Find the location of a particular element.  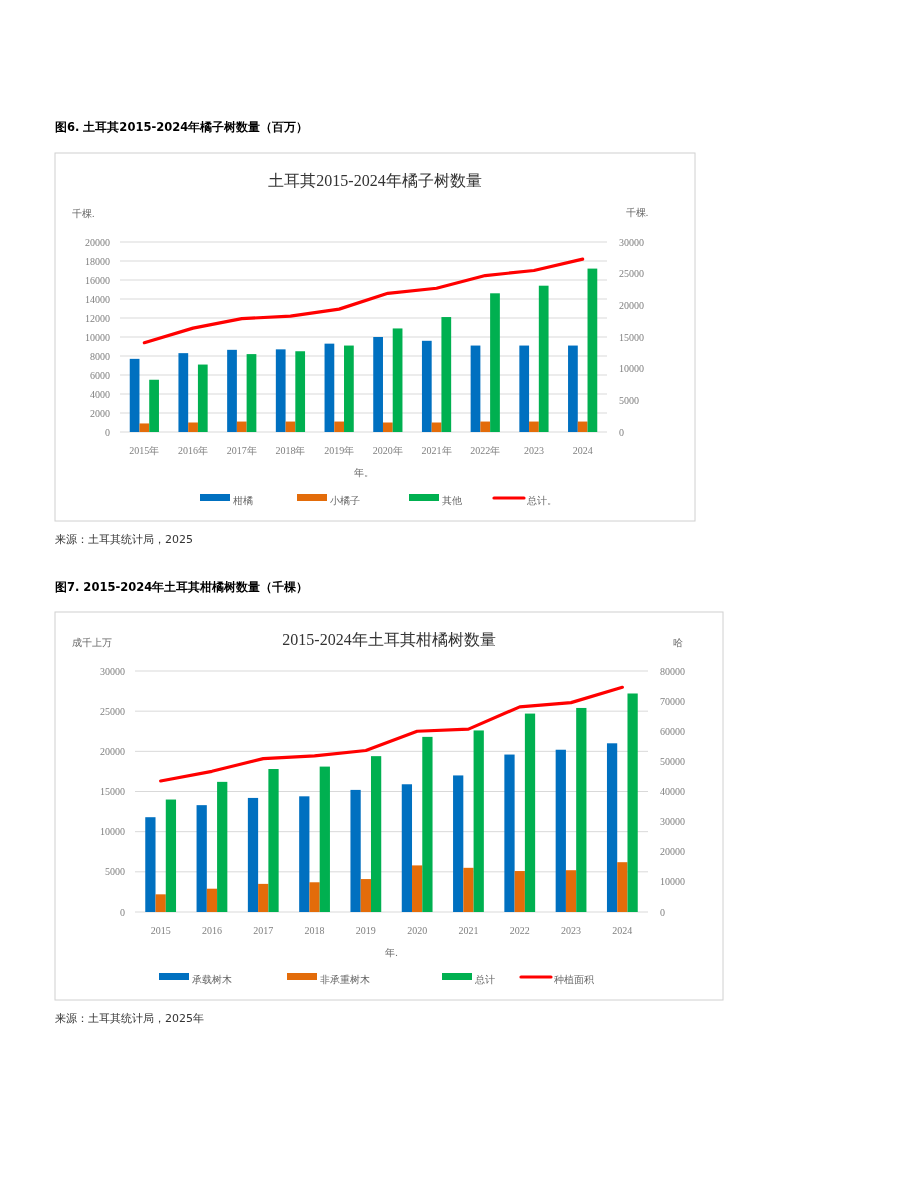

x-tick-label: 2015 is located at coordinates (160, 930).